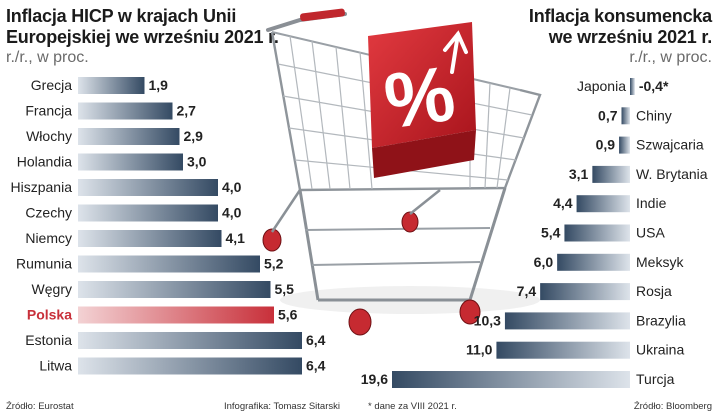  What do you see at coordinates (651, 203) in the screenshot?
I see `category-label-indie: Indie` at bounding box center [651, 203].